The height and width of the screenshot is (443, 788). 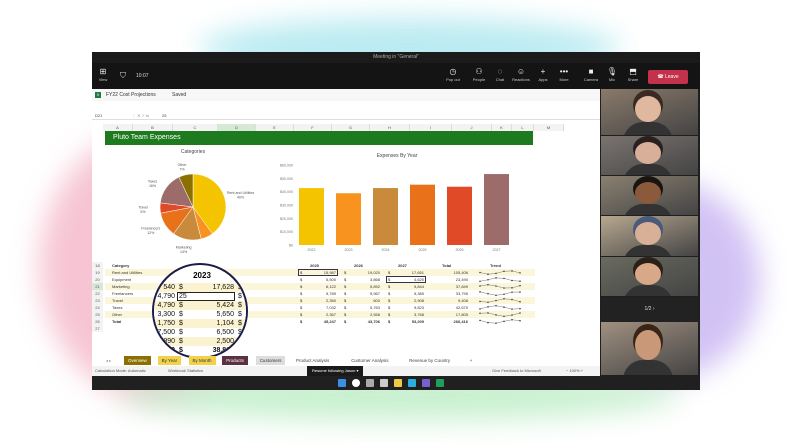 I want to click on value-cell: $9,844, so click(x=406, y=286).